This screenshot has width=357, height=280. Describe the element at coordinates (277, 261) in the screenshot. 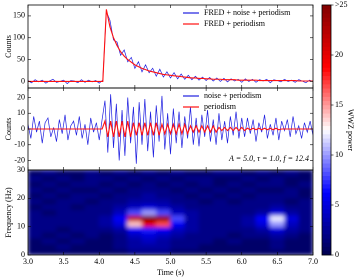

I see `x-tick-label: 6.5` at that location.